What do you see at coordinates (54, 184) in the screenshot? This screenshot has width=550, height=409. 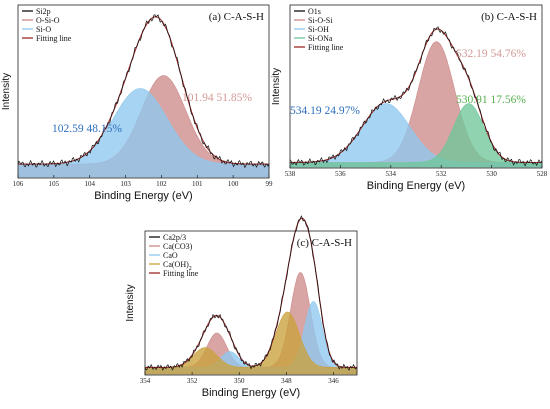 I see `x-tick-label: 105` at bounding box center [54, 184].